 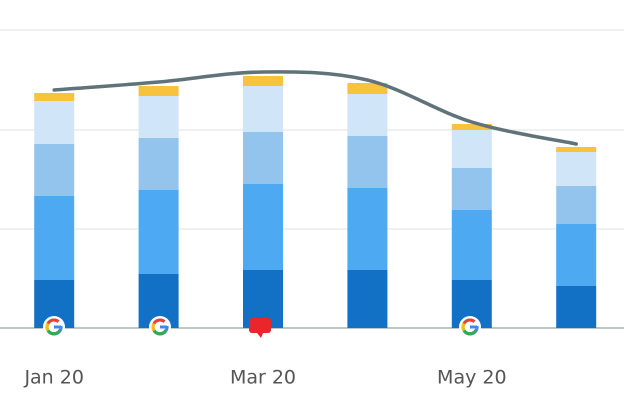 I want to click on source-icons, so click(x=262, y=327).